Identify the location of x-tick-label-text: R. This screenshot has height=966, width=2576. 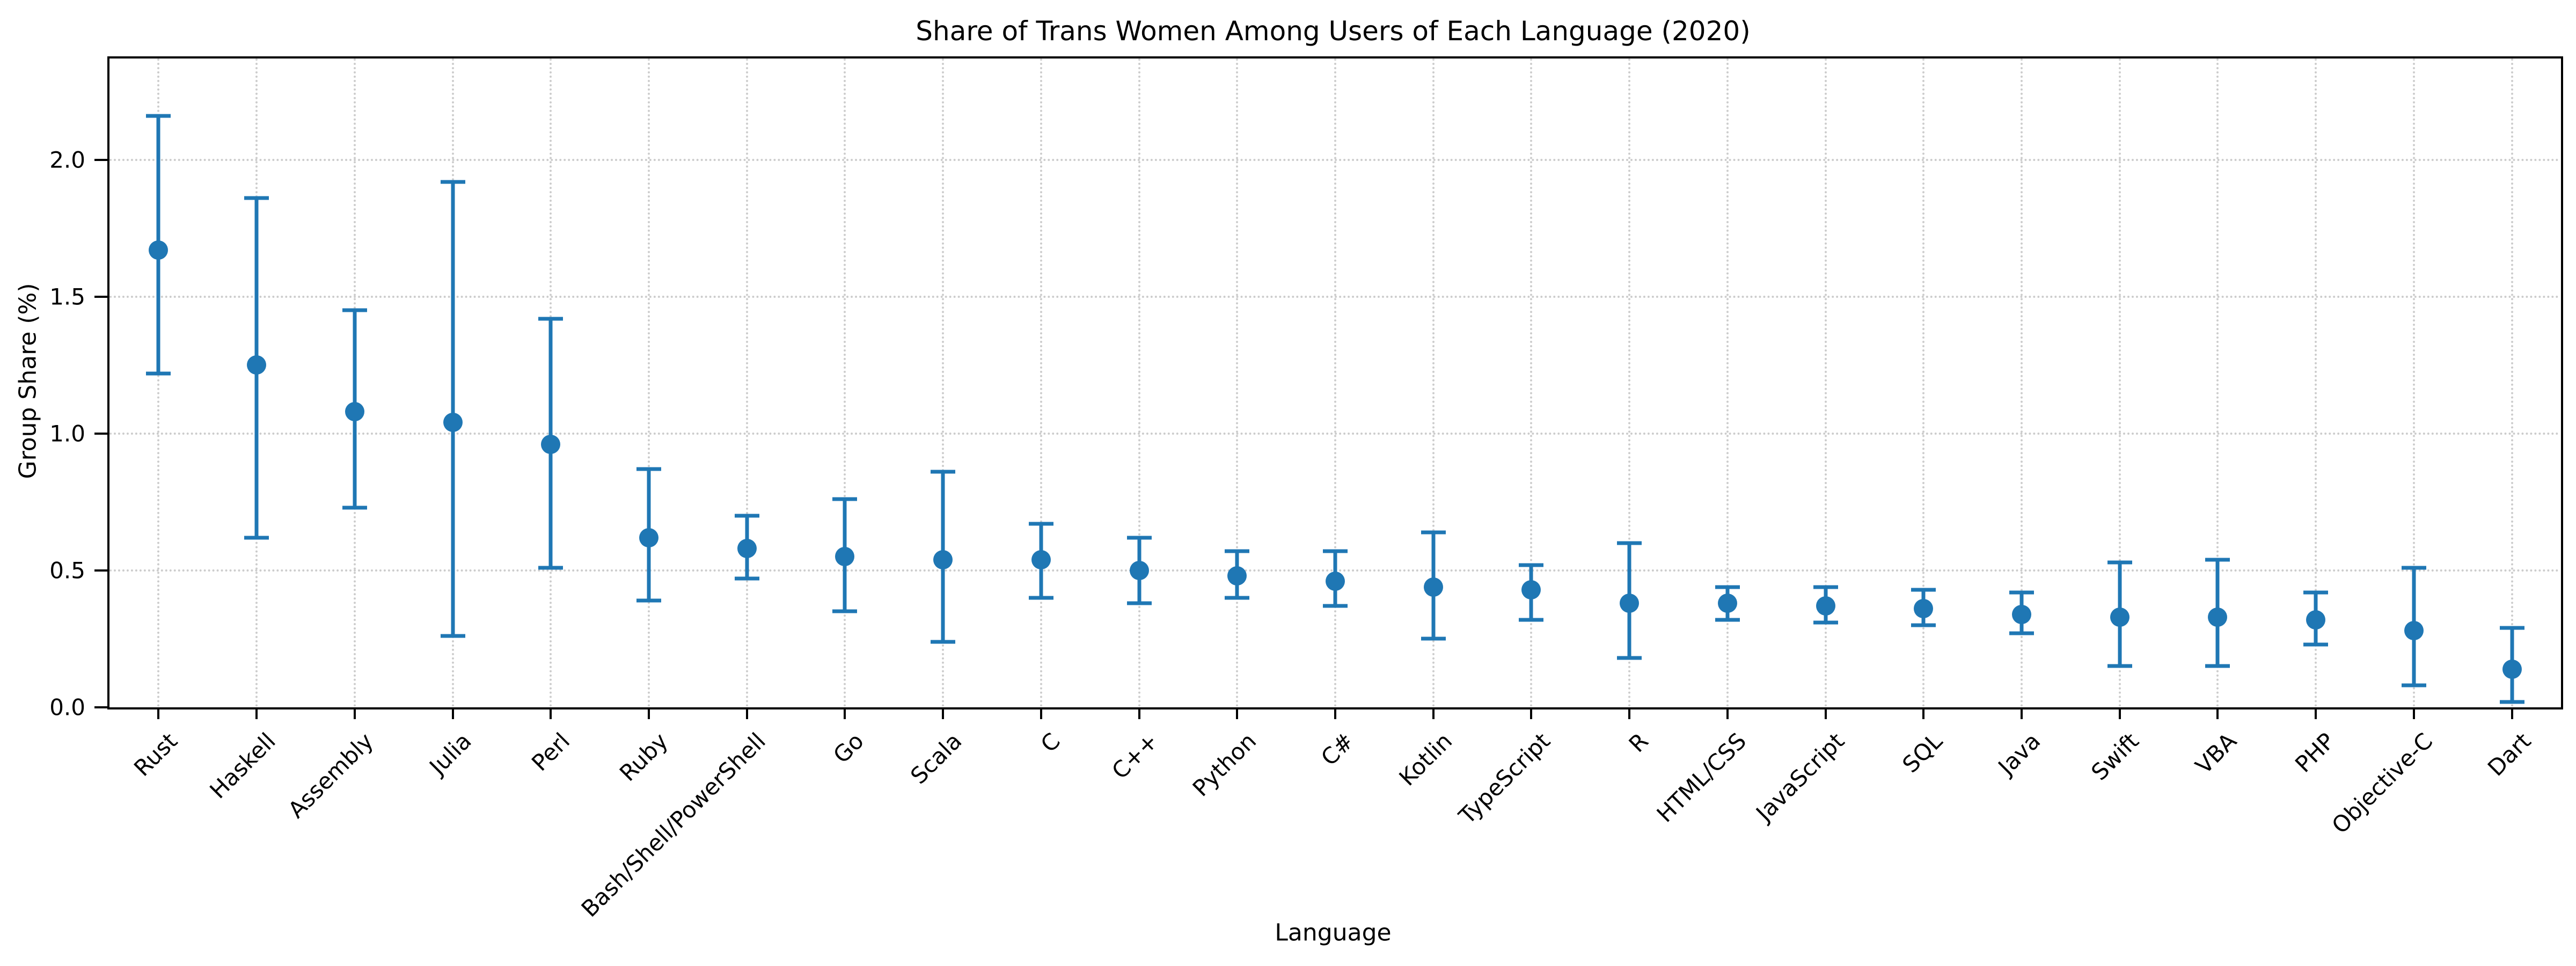
(1638, 743).